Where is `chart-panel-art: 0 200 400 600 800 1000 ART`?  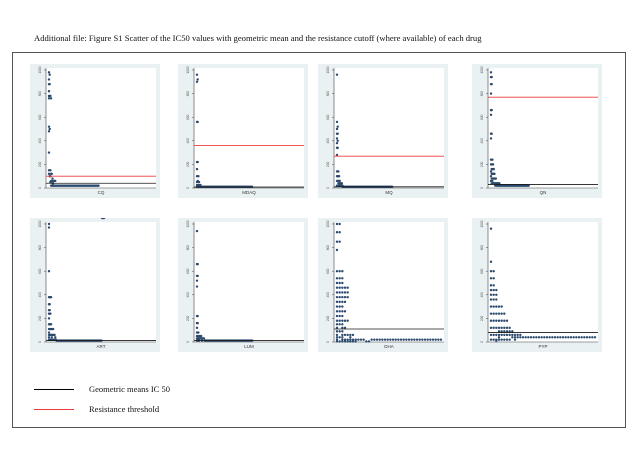 chart-panel-art: 0 200 400 600 800 1000 ART is located at coordinates (95, 285).